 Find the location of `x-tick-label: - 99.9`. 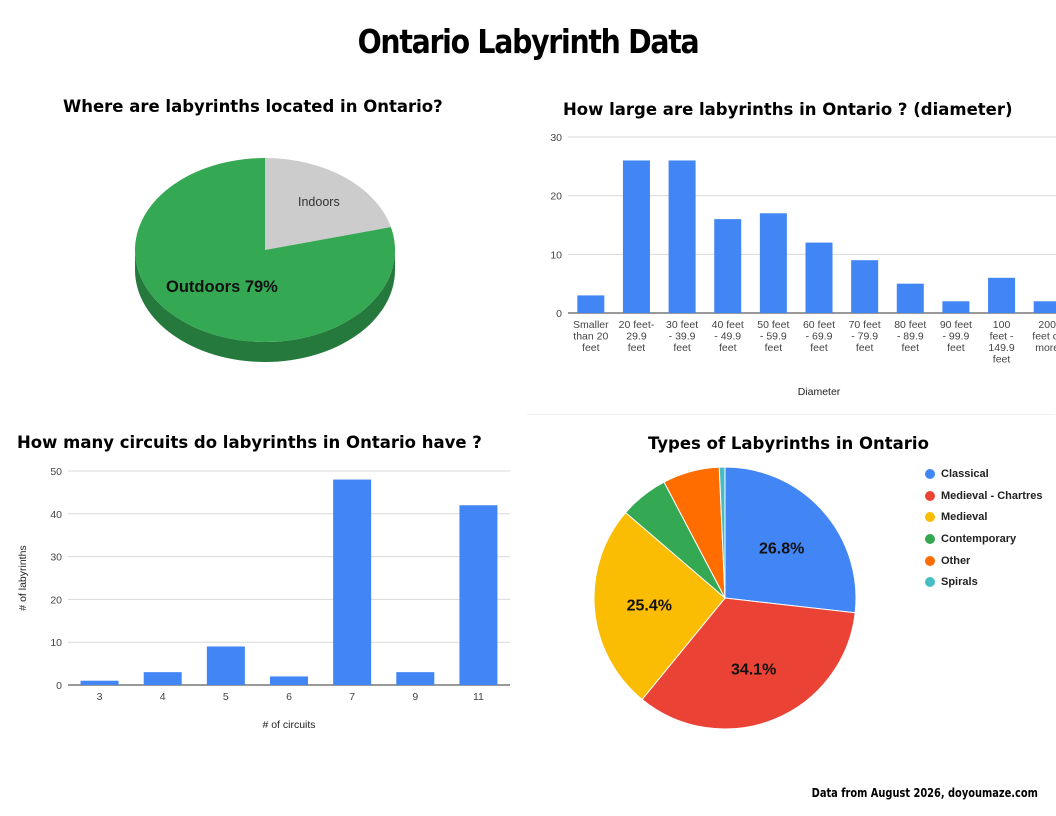

x-tick-label: - 99.9 is located at coordinates (955, 337).